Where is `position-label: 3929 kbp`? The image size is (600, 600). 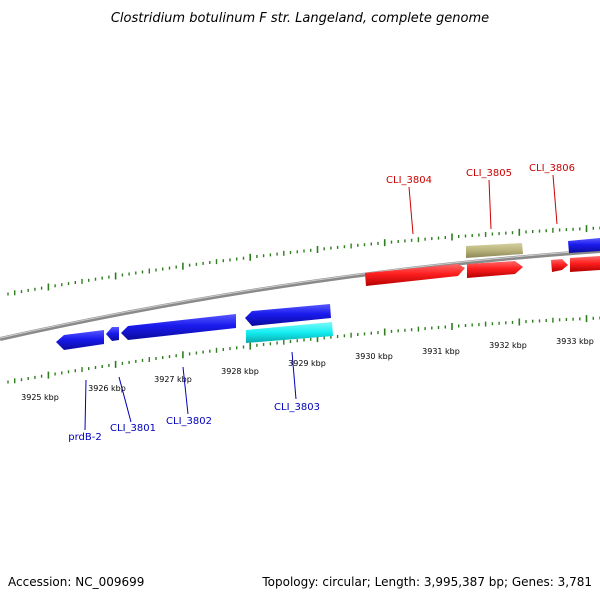 position-label: 3929 kbp is located at coordinates (307, 363).